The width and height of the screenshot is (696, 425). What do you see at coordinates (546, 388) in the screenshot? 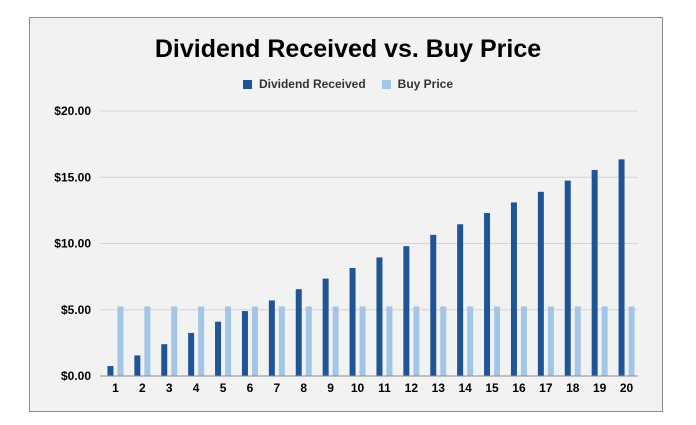
I see `x-tick-label-17: 17` at bounding box center [546, 388].